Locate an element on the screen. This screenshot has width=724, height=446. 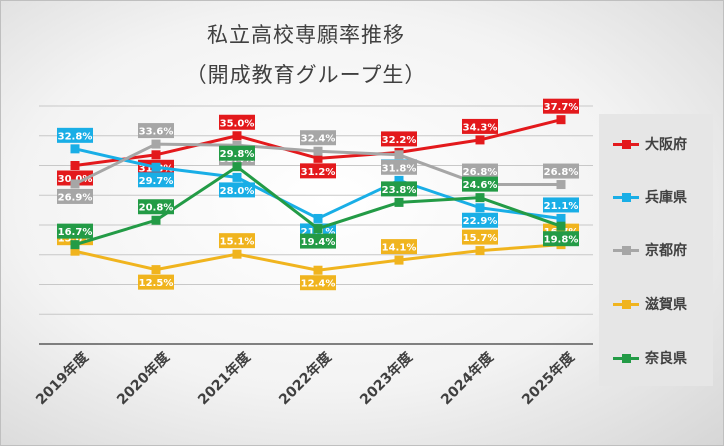
data-label: 23.8% is located at coordinates (399, 190).